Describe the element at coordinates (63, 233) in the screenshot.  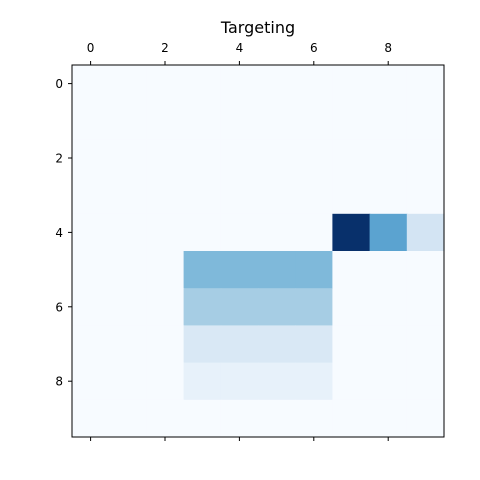
I see `y-axis-ticks: 0 2 4 6 8` at that location.